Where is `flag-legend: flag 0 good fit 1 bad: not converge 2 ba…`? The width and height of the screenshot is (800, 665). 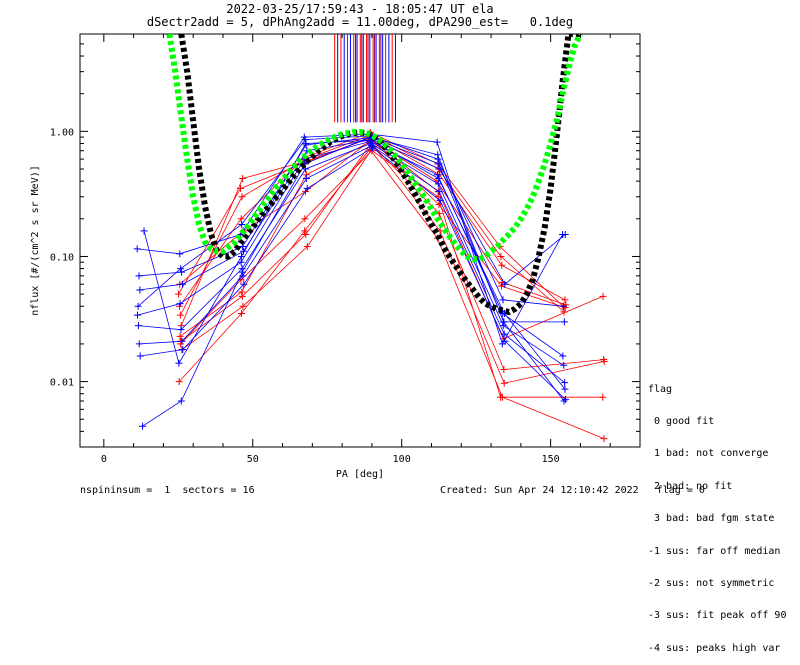
flag-legend: flag 0 good fit 1 bad: not converge 2 ba… is located at coordinates (717, 514).